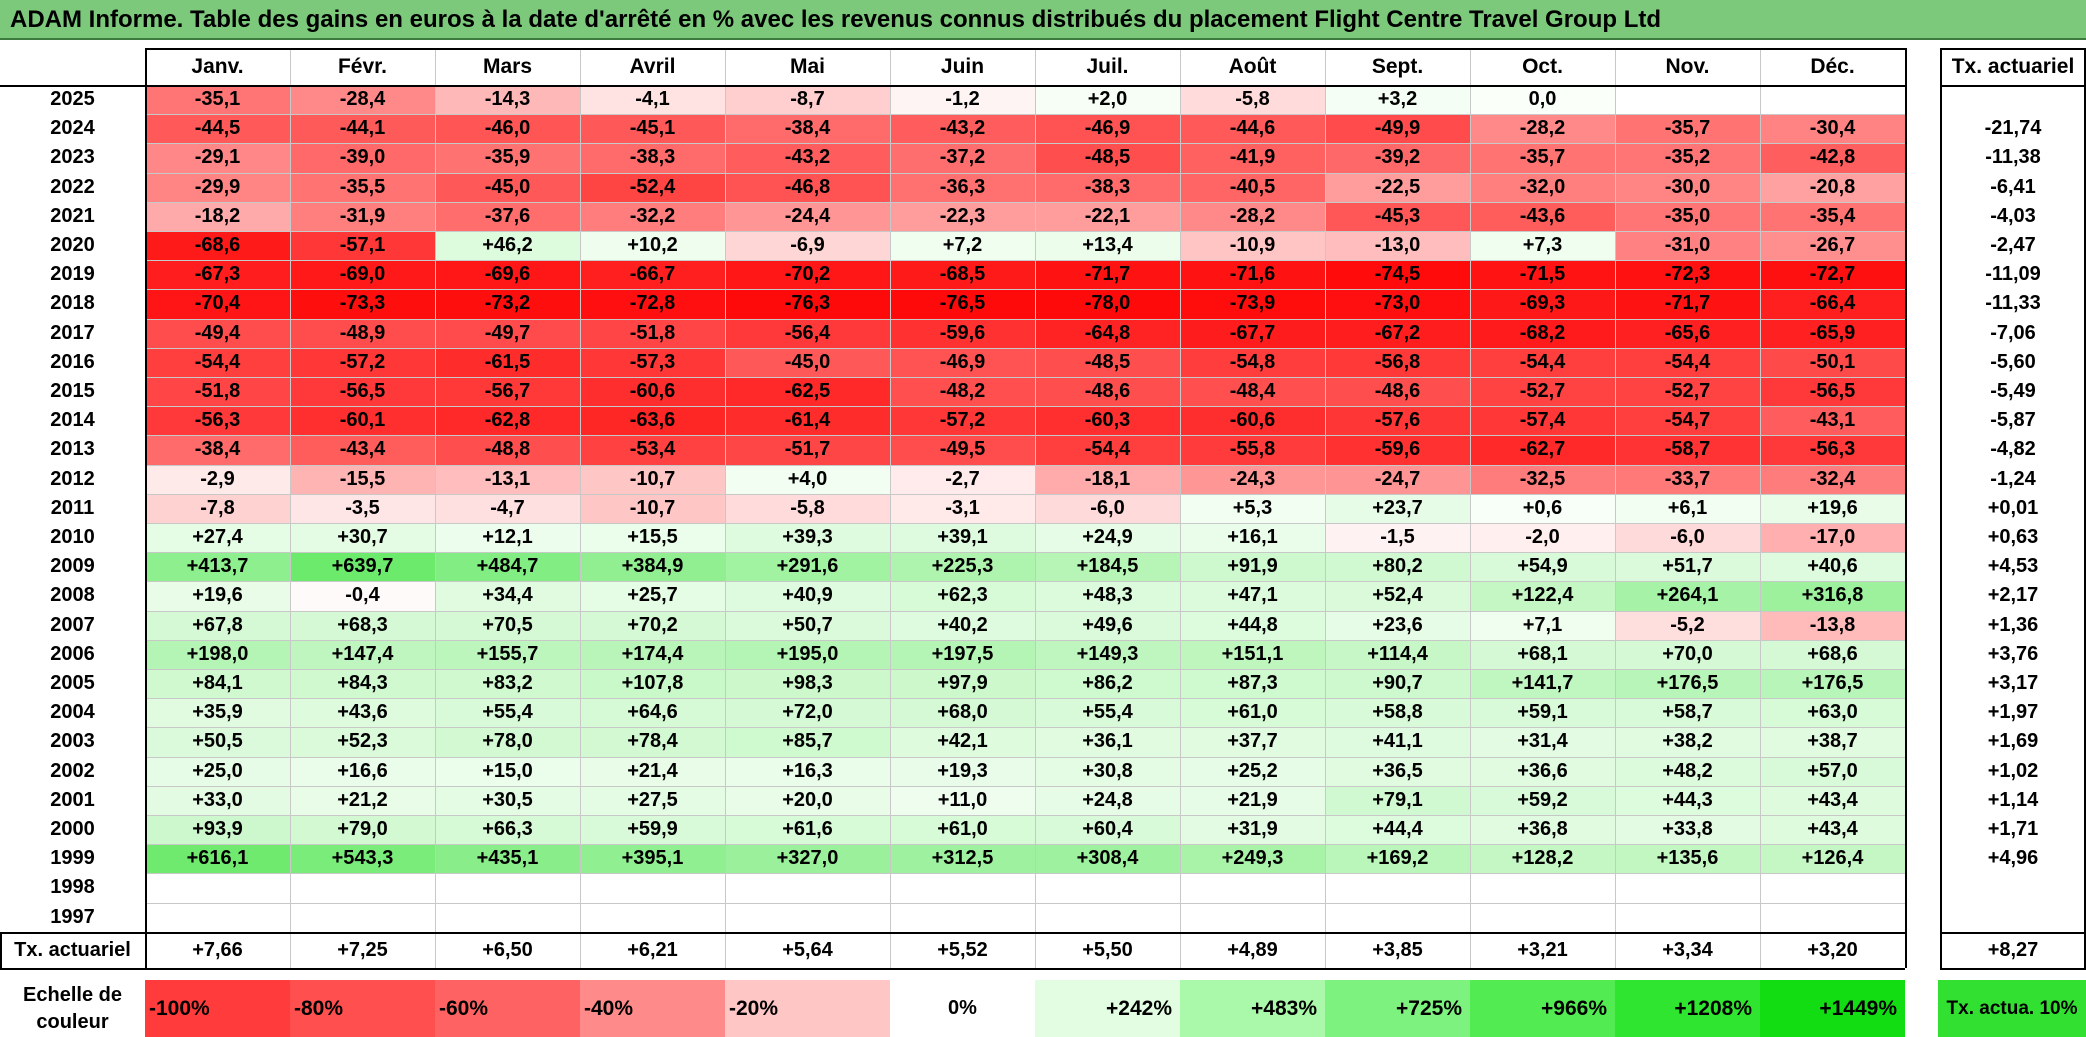  Describe the element at coordinates (1397, 654) in the screenshot. I see `table-cell: +114,4` at that location.